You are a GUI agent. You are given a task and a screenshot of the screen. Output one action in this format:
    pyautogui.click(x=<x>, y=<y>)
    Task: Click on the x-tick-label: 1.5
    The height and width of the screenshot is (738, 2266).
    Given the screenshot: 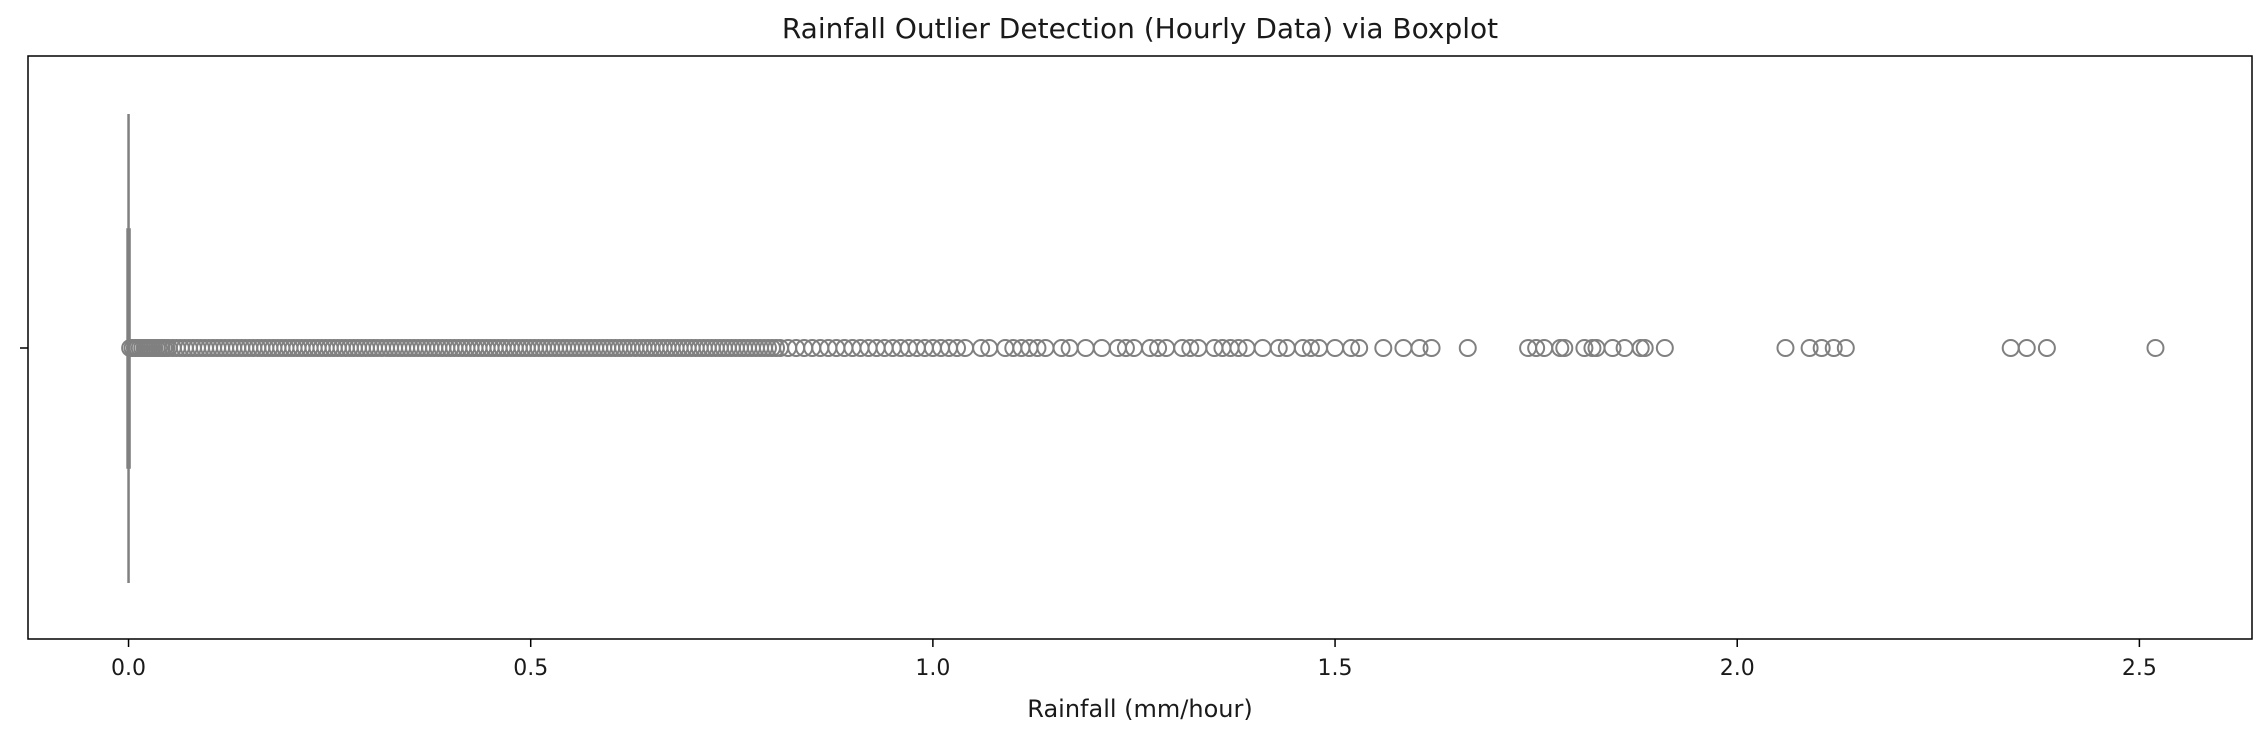 What is the action you would take?
    pyautogui.click(x=1335, y=668)
    